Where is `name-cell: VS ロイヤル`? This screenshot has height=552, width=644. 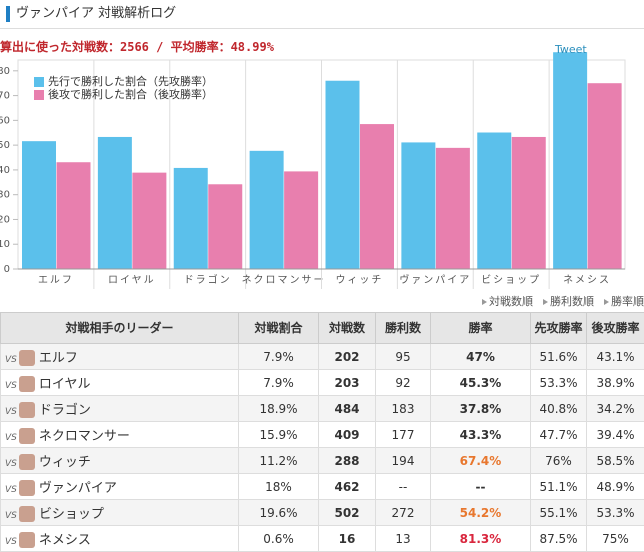
name-cell: VS ロイヤル is located at coordinates (120, 383).